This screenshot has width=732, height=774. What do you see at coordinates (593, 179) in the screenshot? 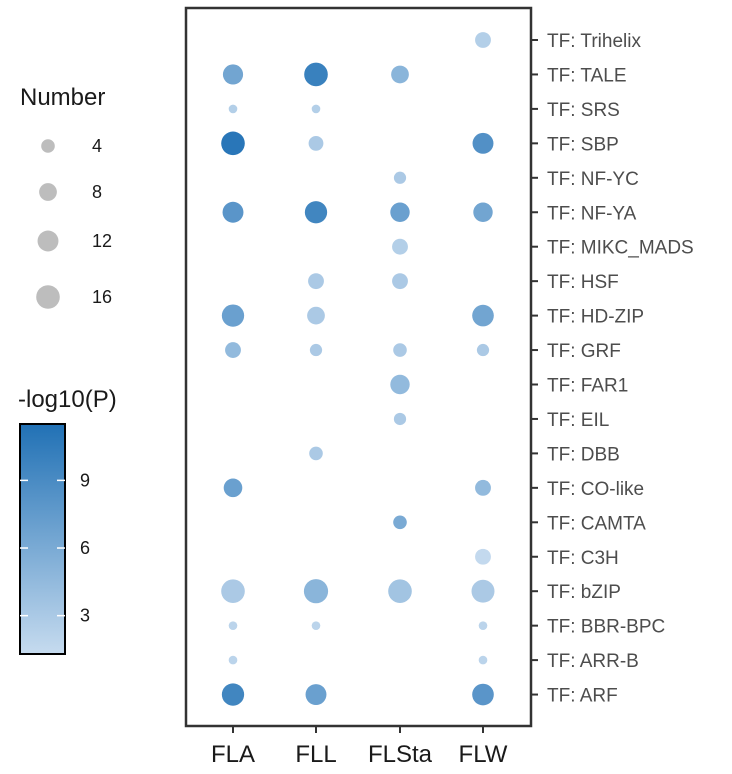
I see `y-tick-label: TF: NF-YC` at bounding box center [593, 179].